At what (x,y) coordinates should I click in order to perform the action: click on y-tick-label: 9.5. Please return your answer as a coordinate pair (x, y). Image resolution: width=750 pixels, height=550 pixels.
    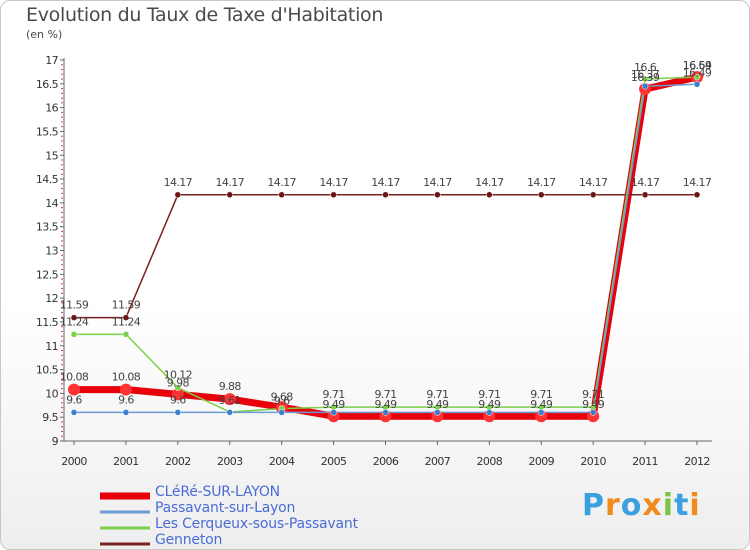
    Looking at the image, I should click on (50, 417).